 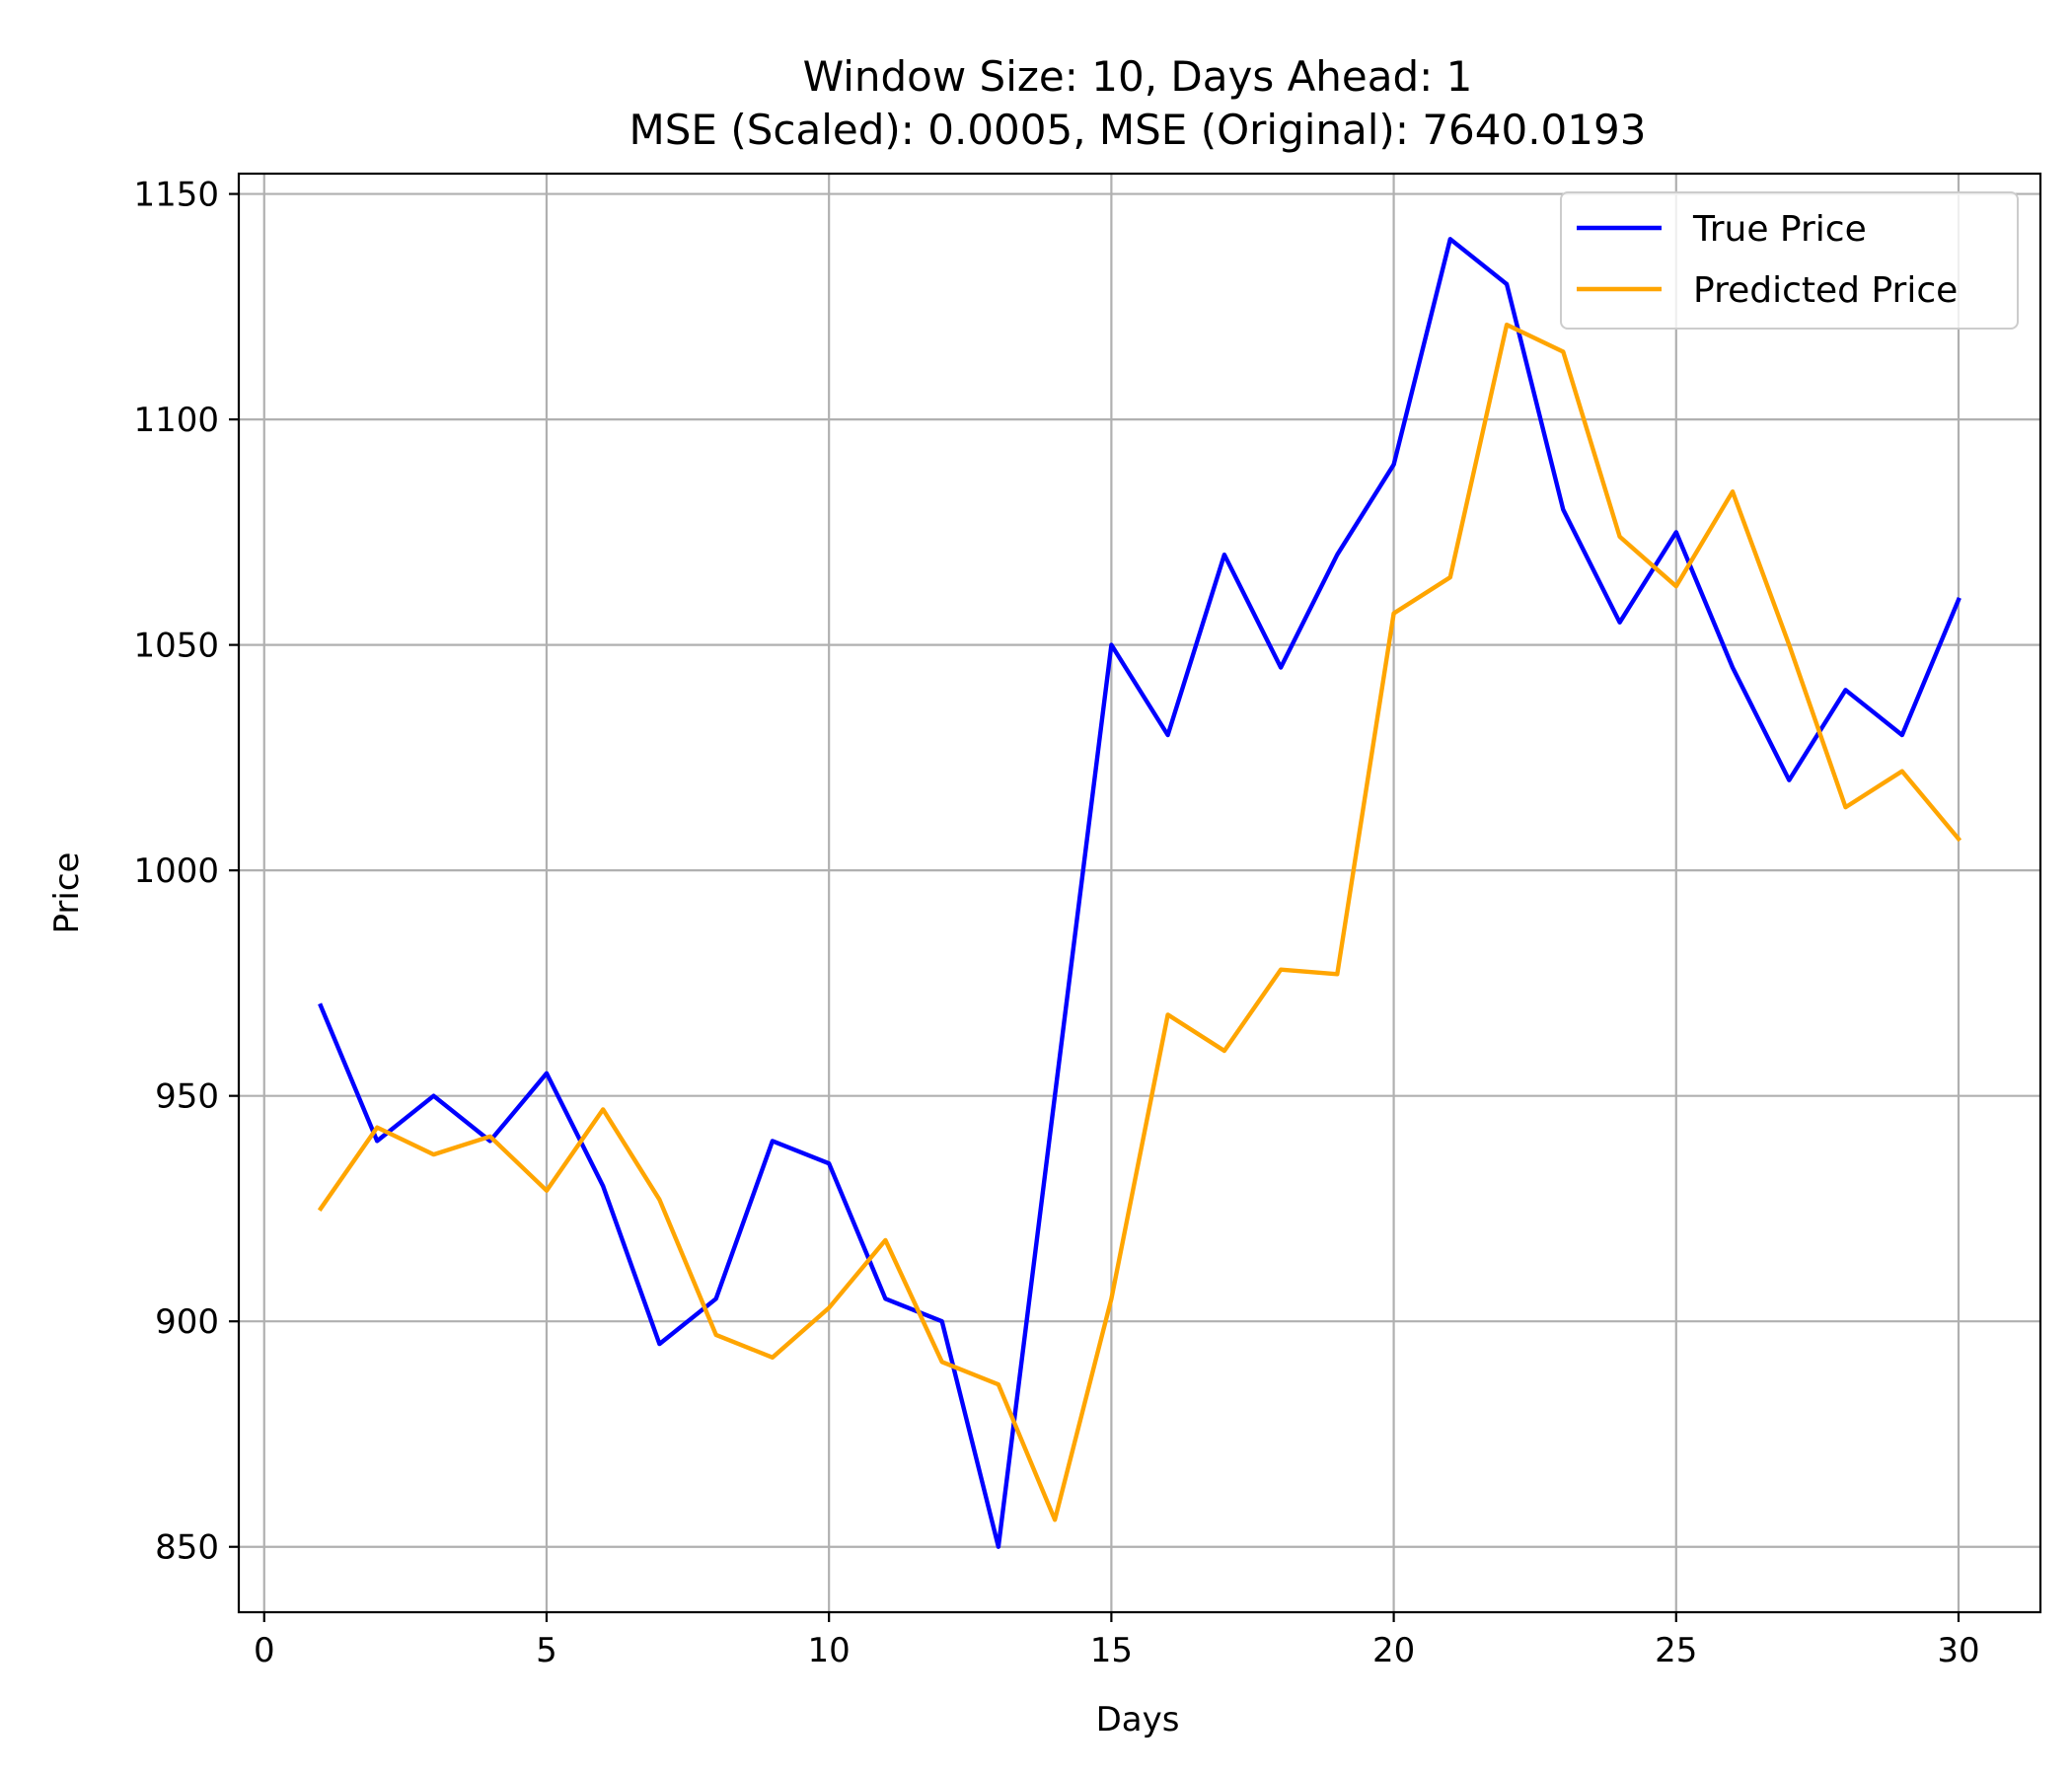 I want to click on legend: True Price Predicted Price, so click(x=1790, y=261).